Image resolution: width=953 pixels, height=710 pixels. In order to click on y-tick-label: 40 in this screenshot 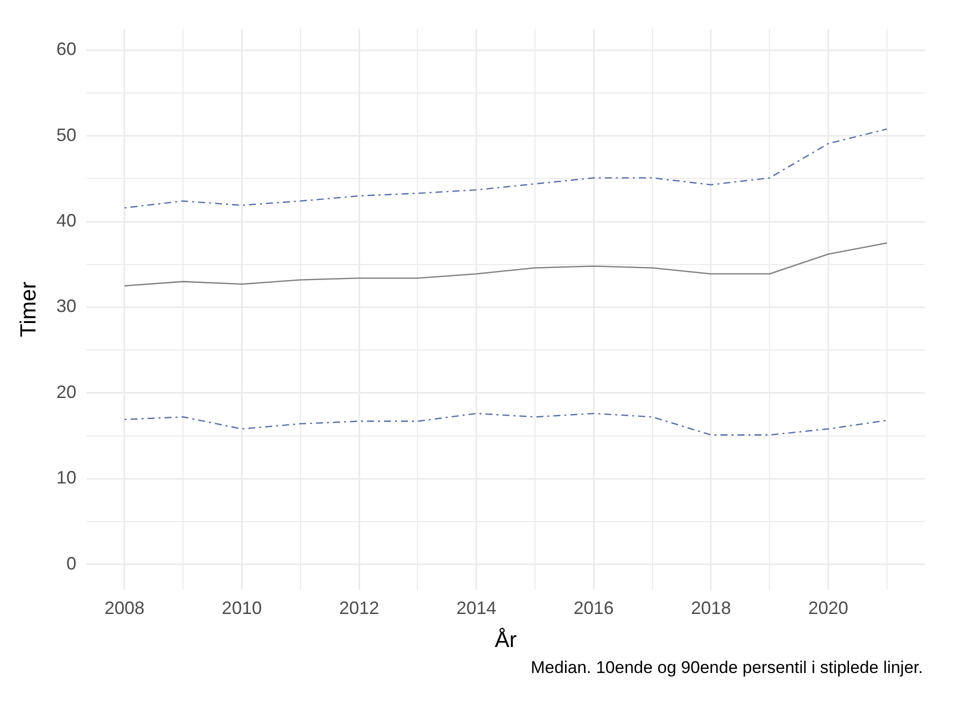, I will do `click(66, 220)`.